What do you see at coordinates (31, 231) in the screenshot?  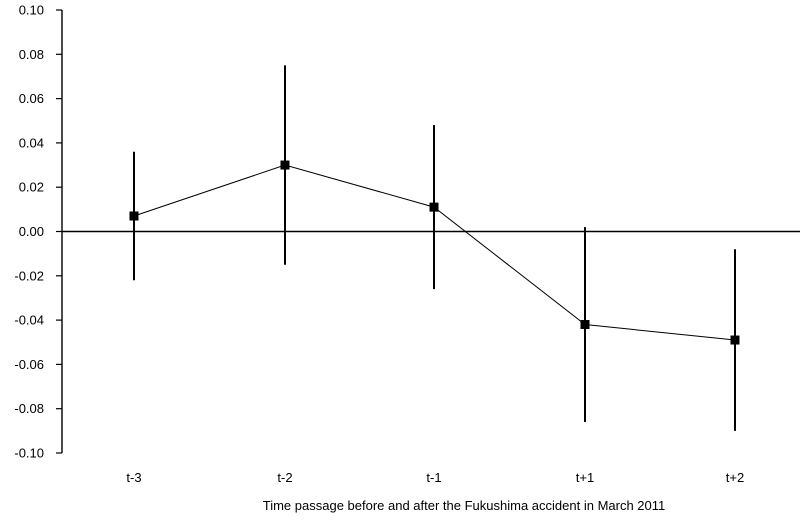 I see `y-tick-label: 0.00` at bounding box center [31, 231].